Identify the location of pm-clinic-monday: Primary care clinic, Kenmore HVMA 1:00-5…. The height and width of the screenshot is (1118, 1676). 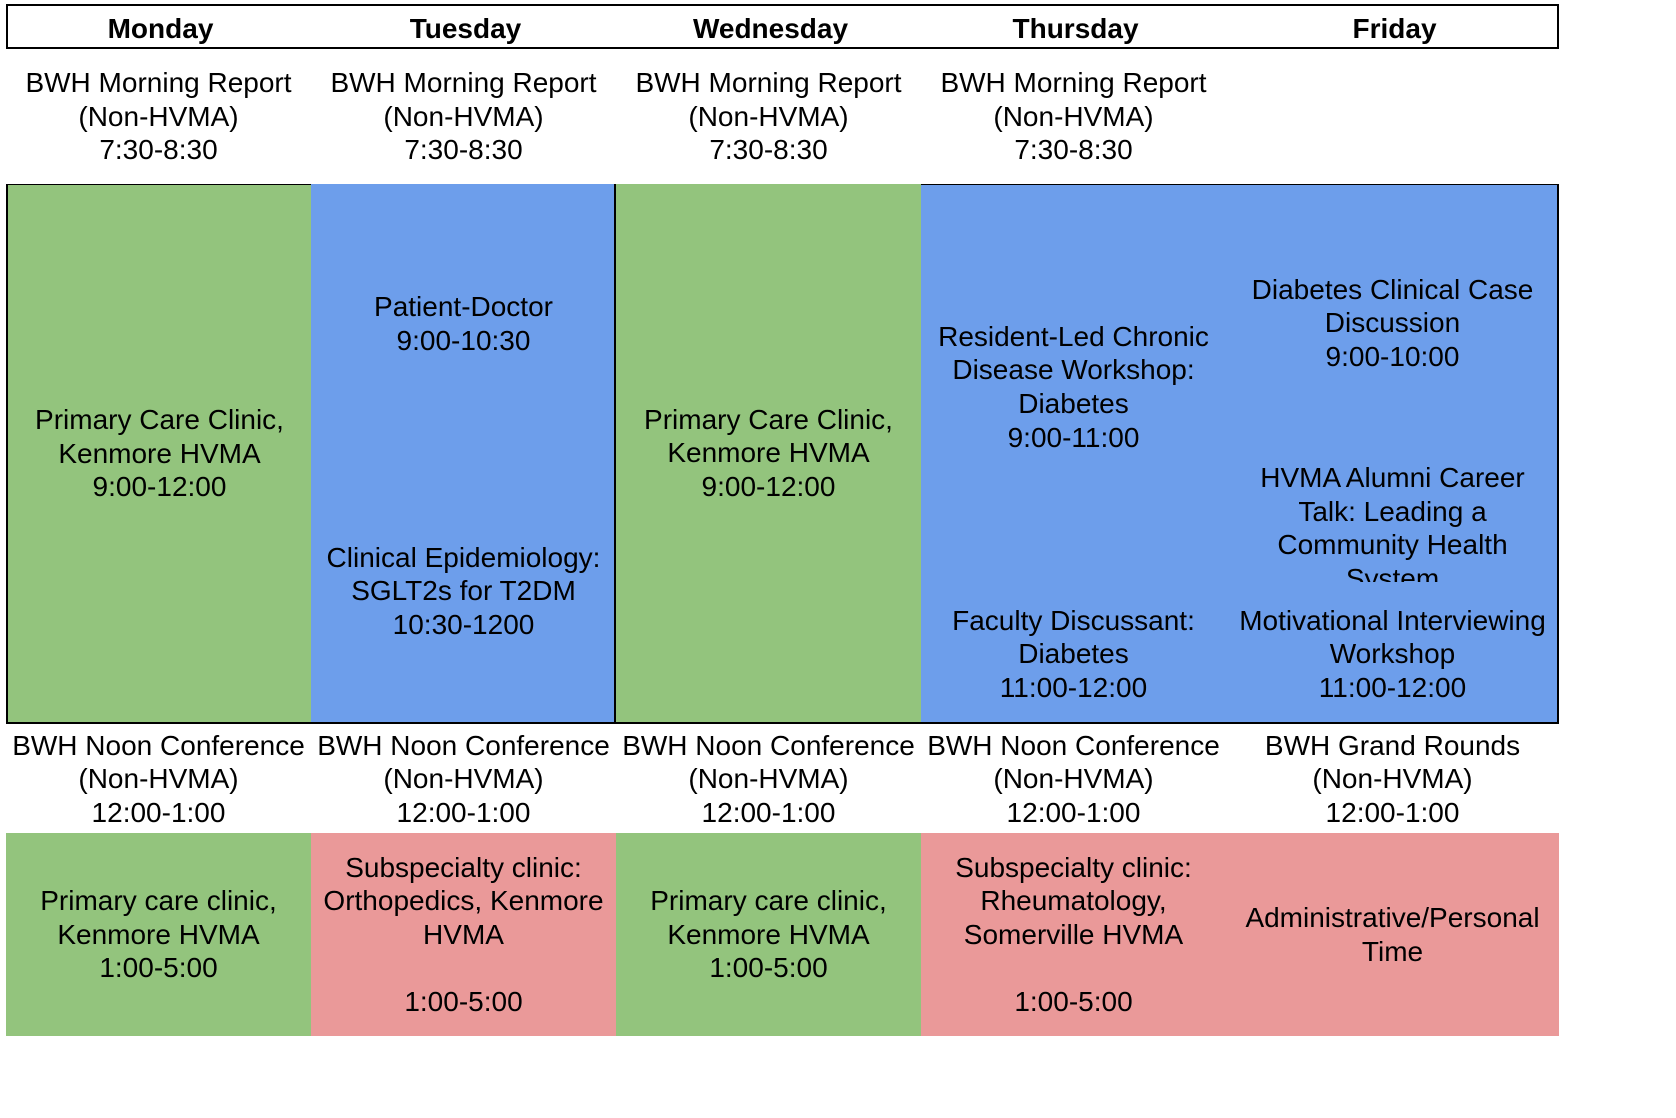
(158, 934).